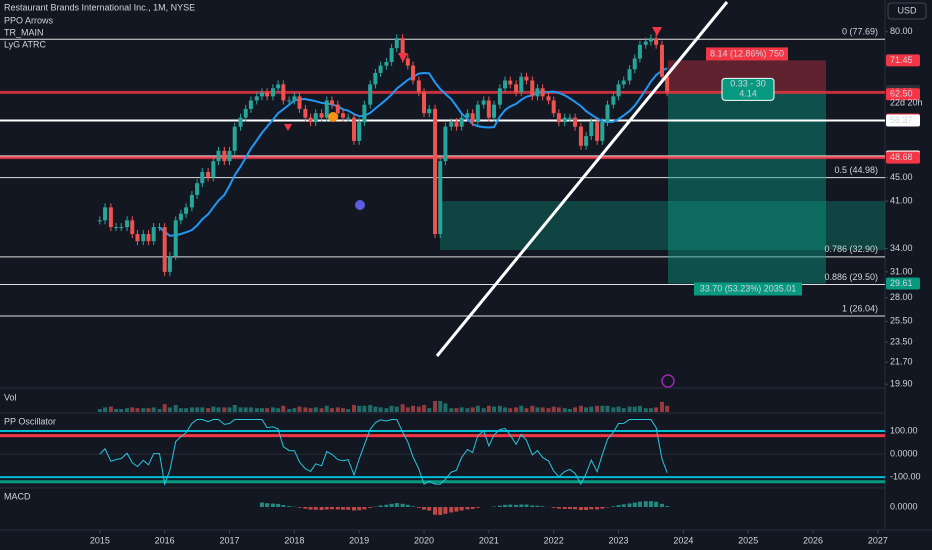 This screenshot has height=550, width=932. What do you see at coordinates (860, 32) in the screenshot?
I see `fib-label: 0 (77.69)` at bounding box center [860, 32].